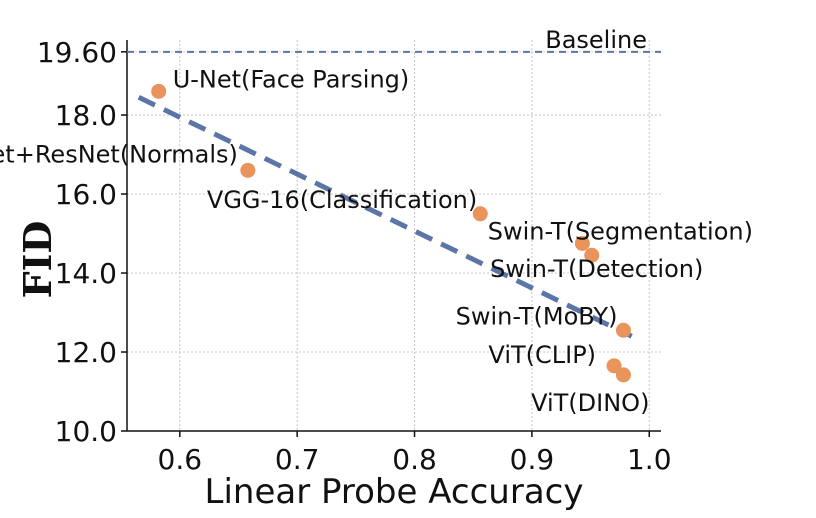 The width and height of the screenshot is (816, 518). I want to click on data-point-label: Swin-T(MoBY), so click(537, 316).